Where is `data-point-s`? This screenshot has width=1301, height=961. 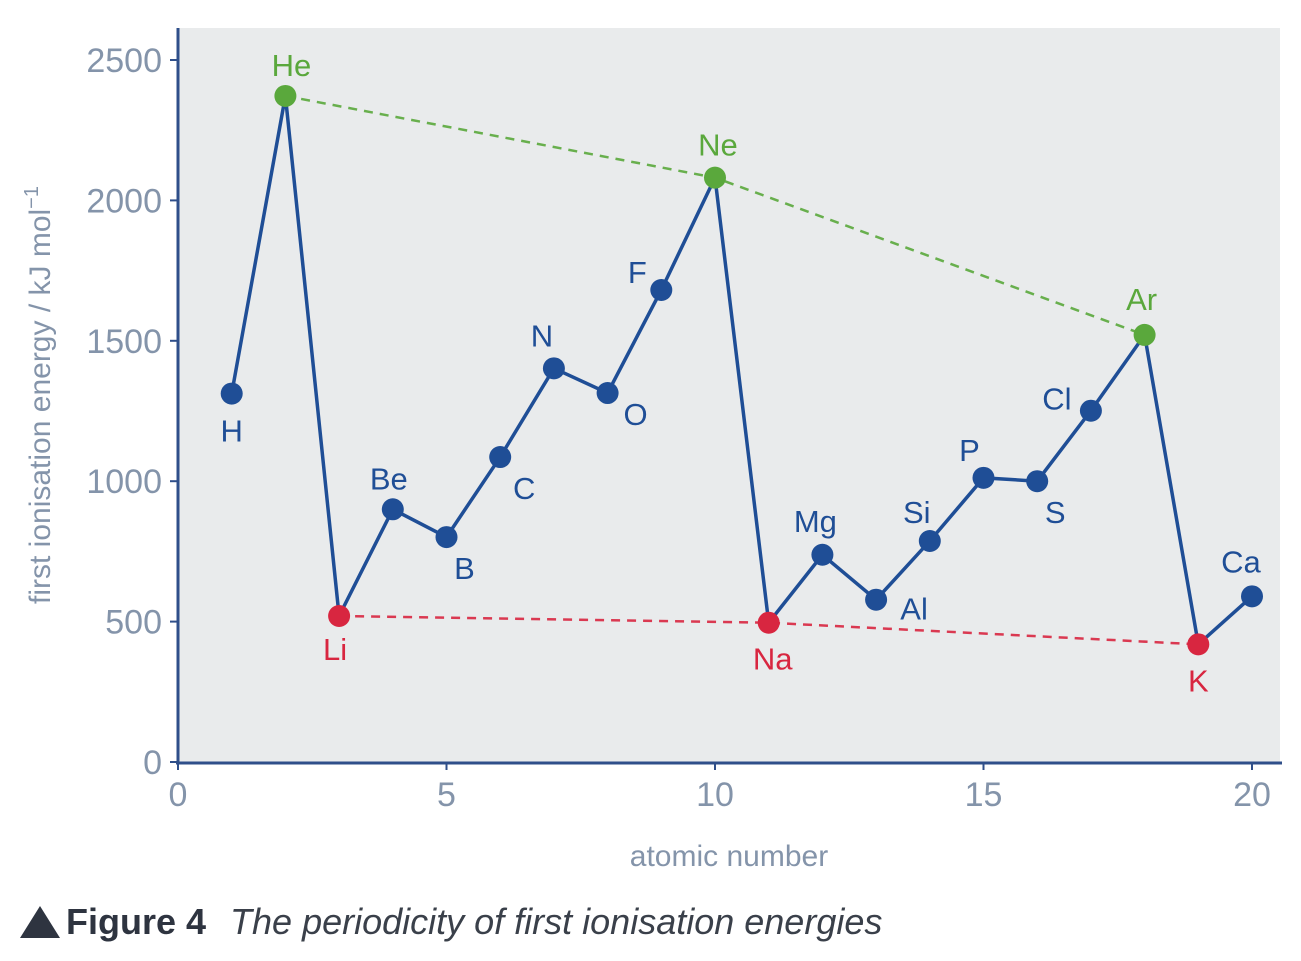
data-point-s is located at coordinates (1037, 481).